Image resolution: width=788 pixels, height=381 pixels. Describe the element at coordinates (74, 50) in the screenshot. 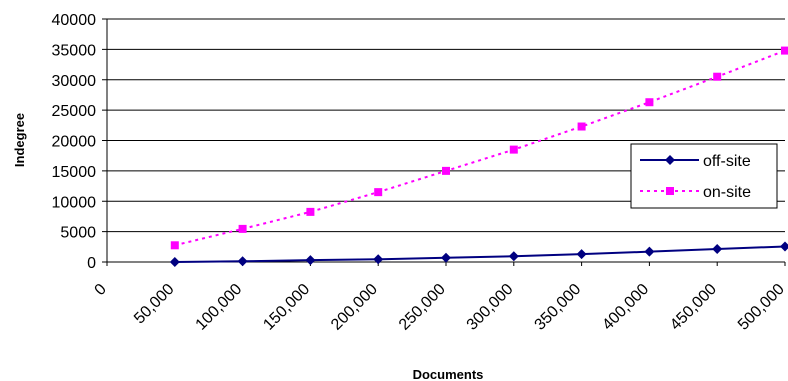

I see `y-tick-label: 35000` at that location.